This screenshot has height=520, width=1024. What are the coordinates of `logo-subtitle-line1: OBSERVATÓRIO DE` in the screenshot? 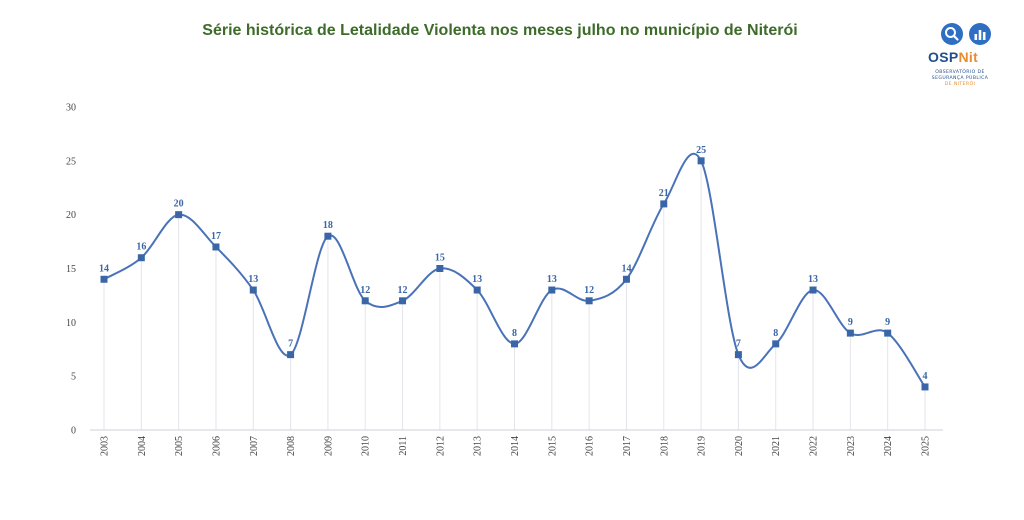 It's located at (960, 72).